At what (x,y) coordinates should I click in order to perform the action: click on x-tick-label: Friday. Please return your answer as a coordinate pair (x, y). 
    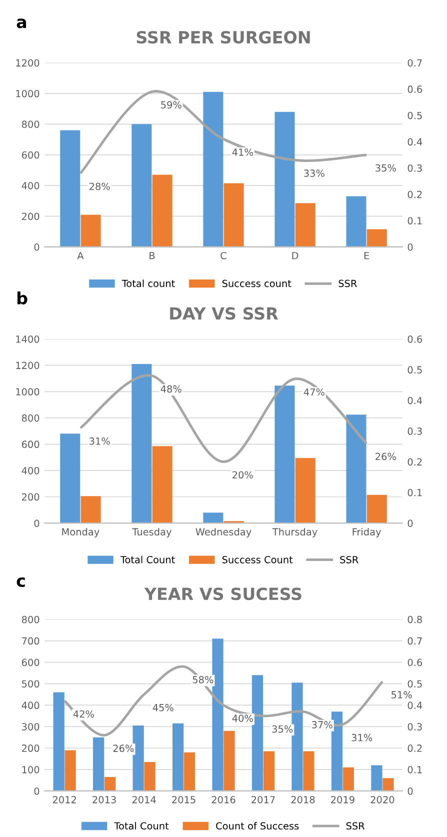
    Looking at the image, I should click on (366, 533).